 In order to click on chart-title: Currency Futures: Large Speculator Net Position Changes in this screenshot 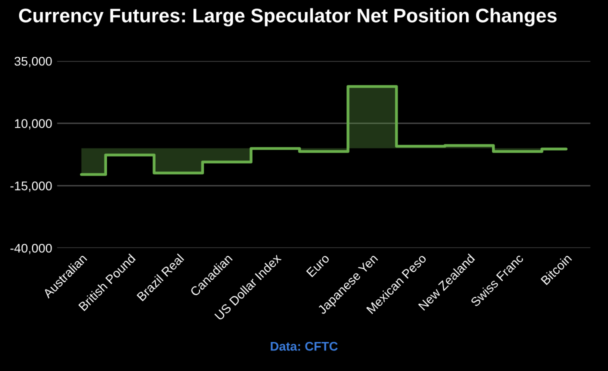, I will do `click(288, 17)`.